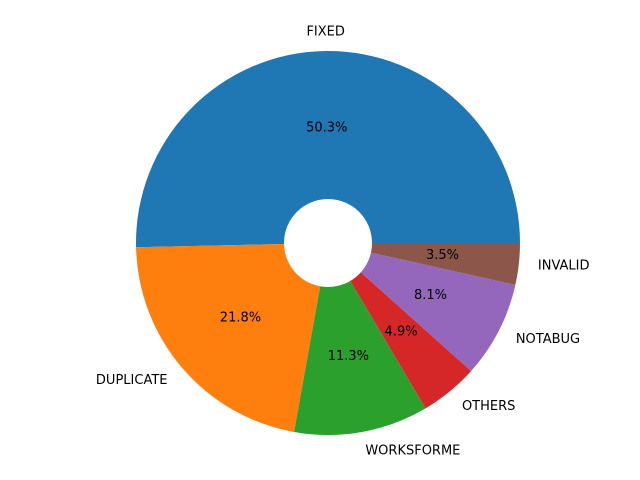 The image size is (640, 480). I want to click on slice-notabug, so click(422, 307).